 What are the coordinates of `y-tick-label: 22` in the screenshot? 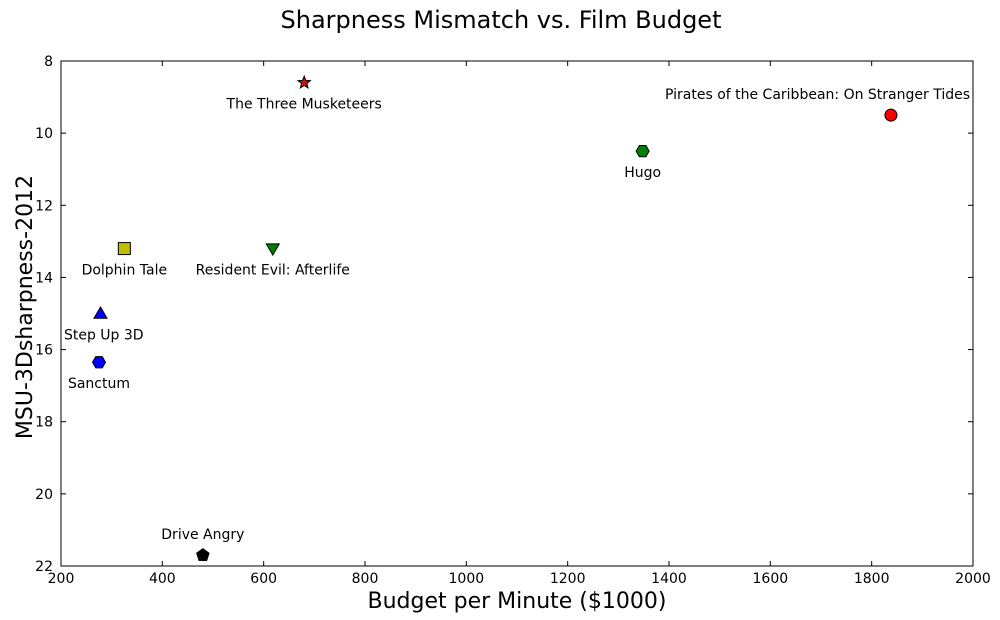 It's located at (44, 567).